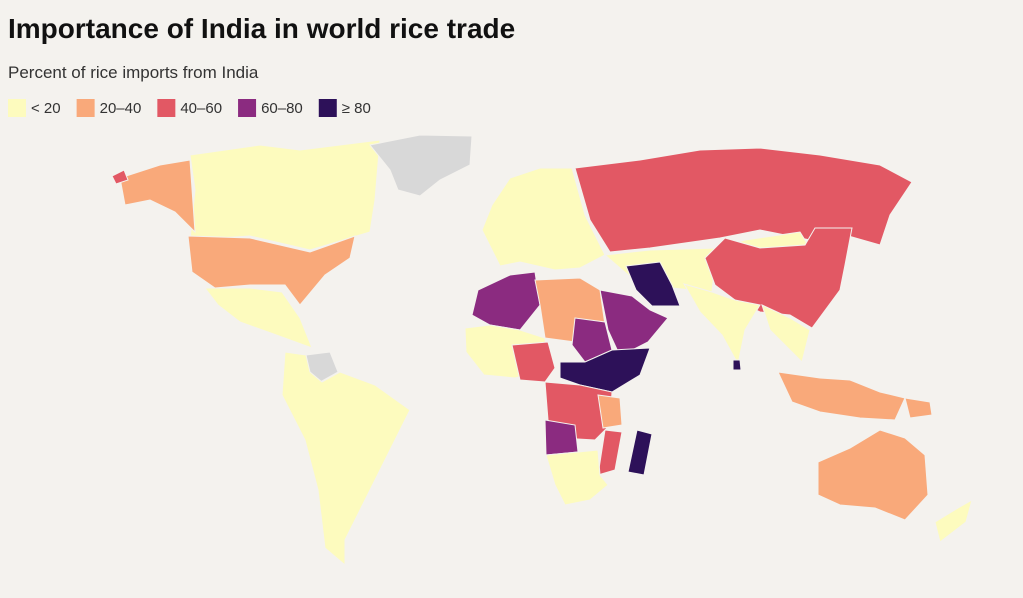 This screenshot has width=1023, height=598. What do you see at coordinates (953, 520) in the screenshot?
I see `new-zealand` at bounding box center [953, 520].